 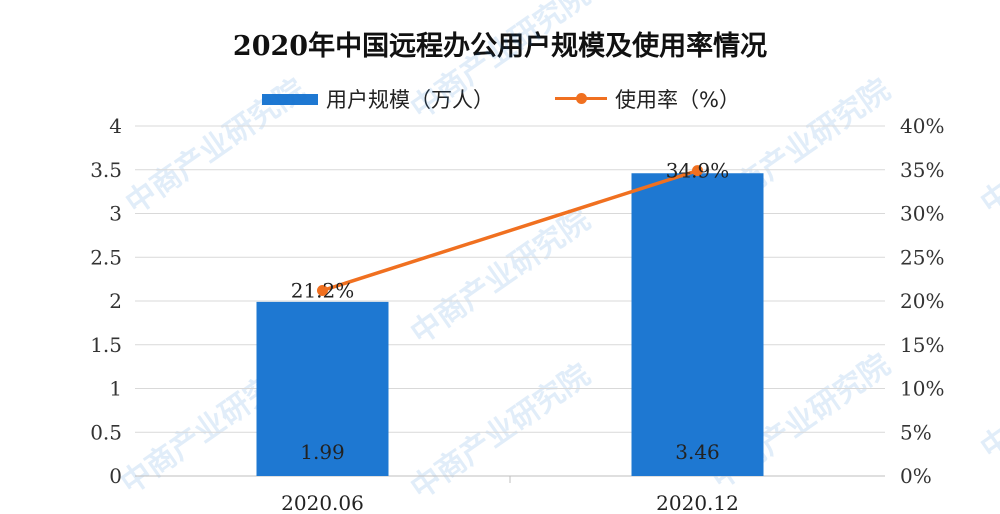 I want to click on legend-label-line: 使用率（%）, so click(x=677, y=100).